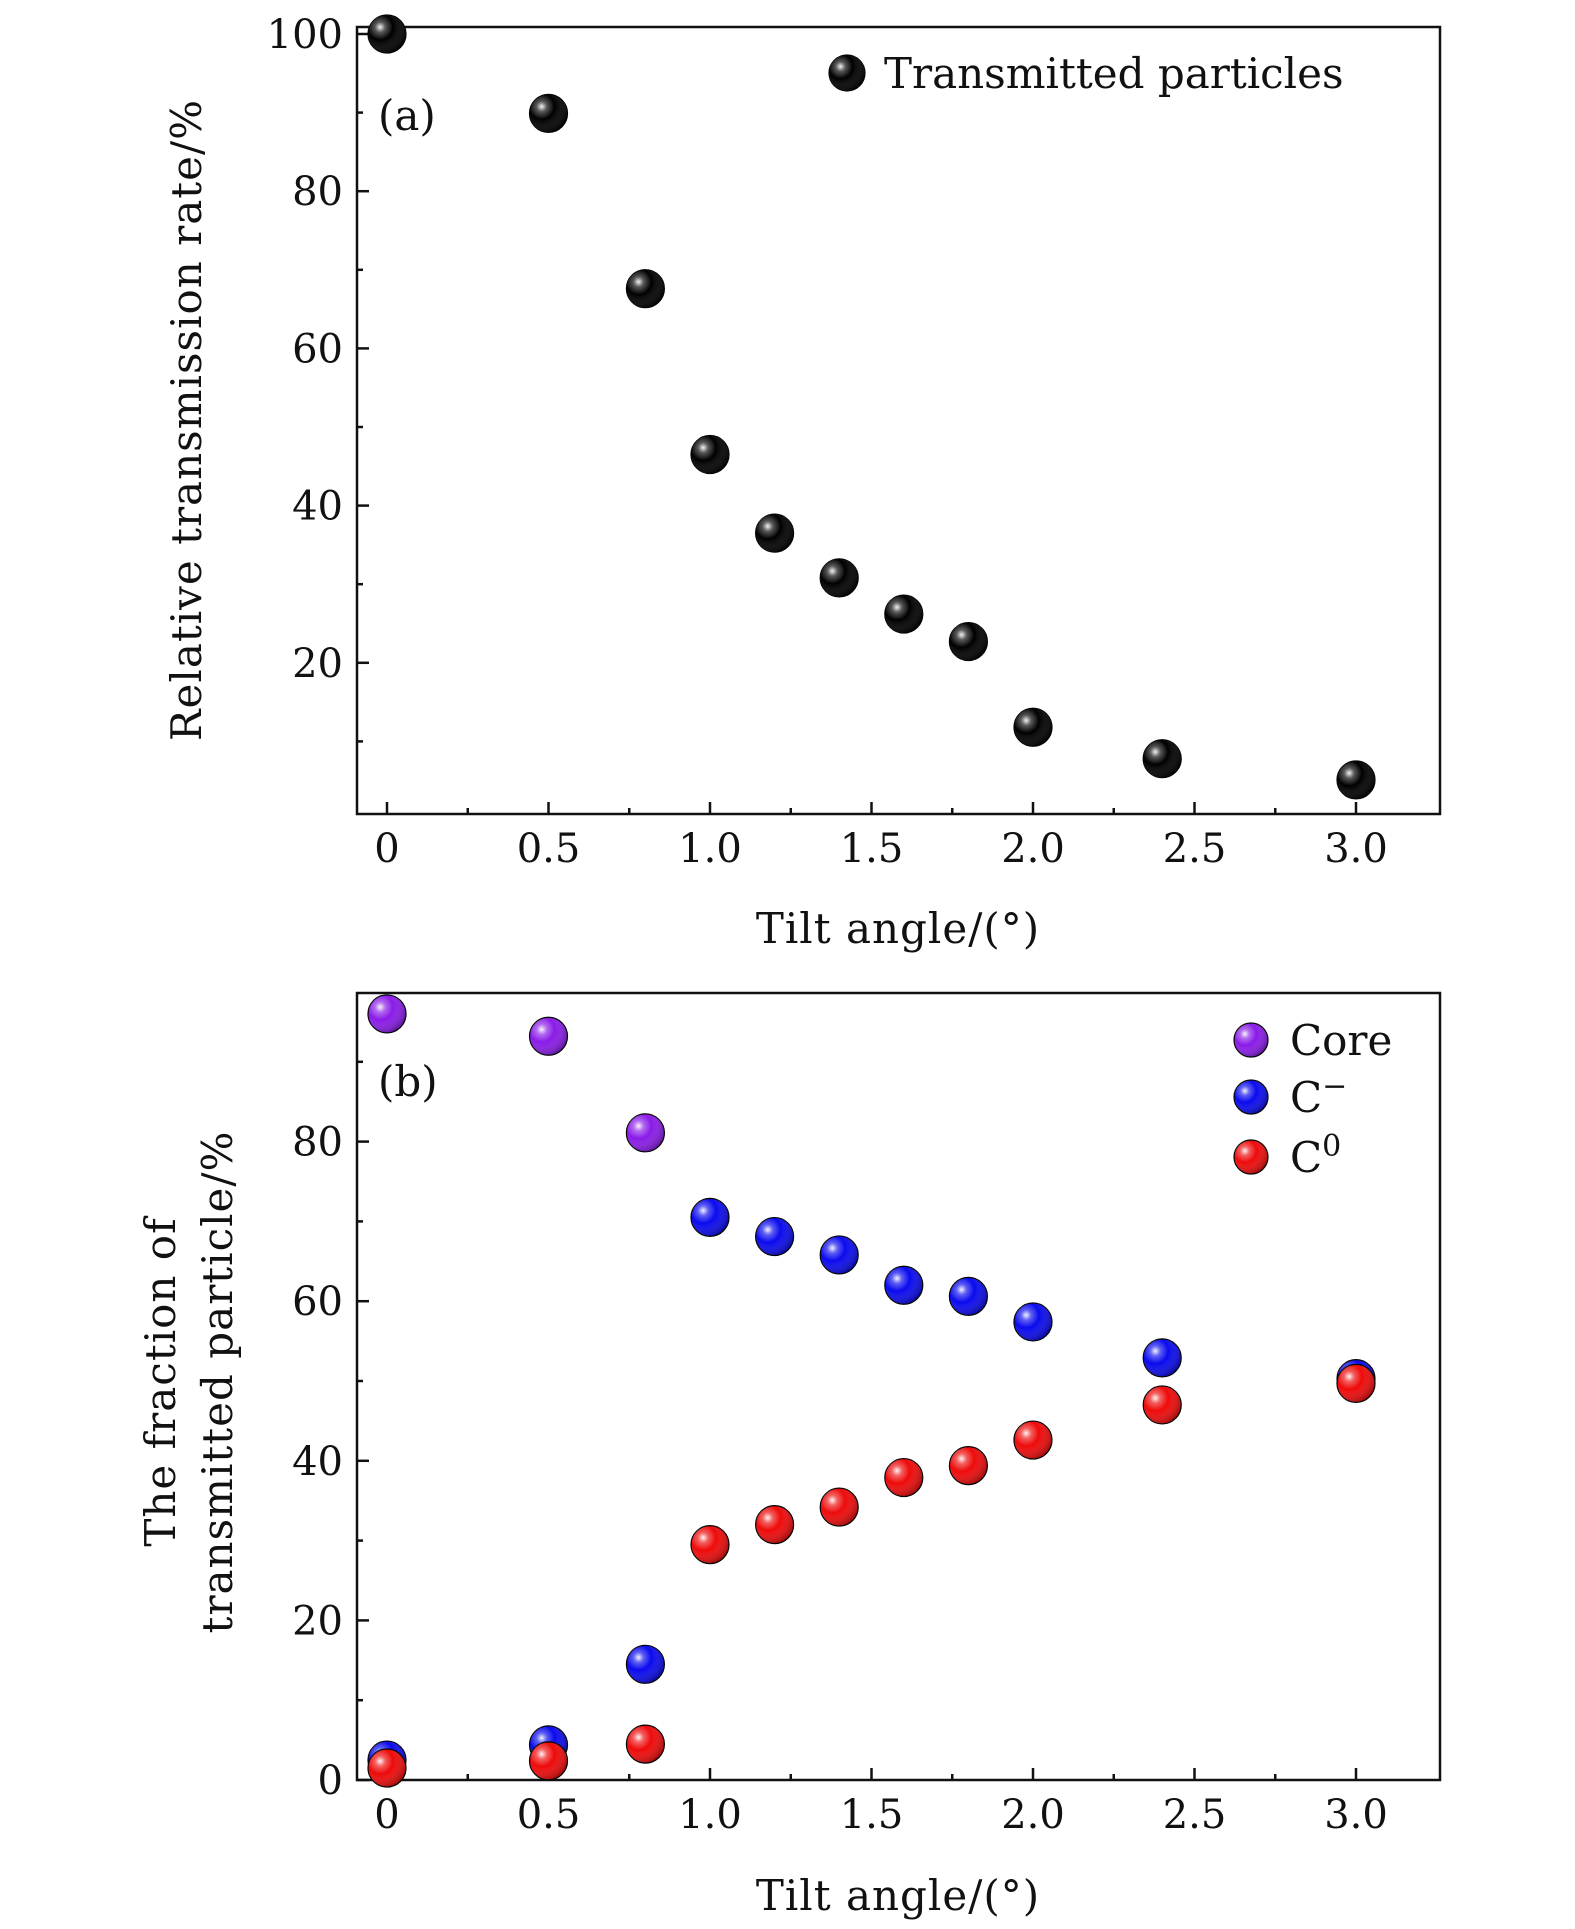 The width and height of the screenshot is (1575, 1929). Describe the element at coordinates (217, 1382) in the screenshot. I see `panel-b-y-axis-title-line-2: transmitted particle/%` at that location.